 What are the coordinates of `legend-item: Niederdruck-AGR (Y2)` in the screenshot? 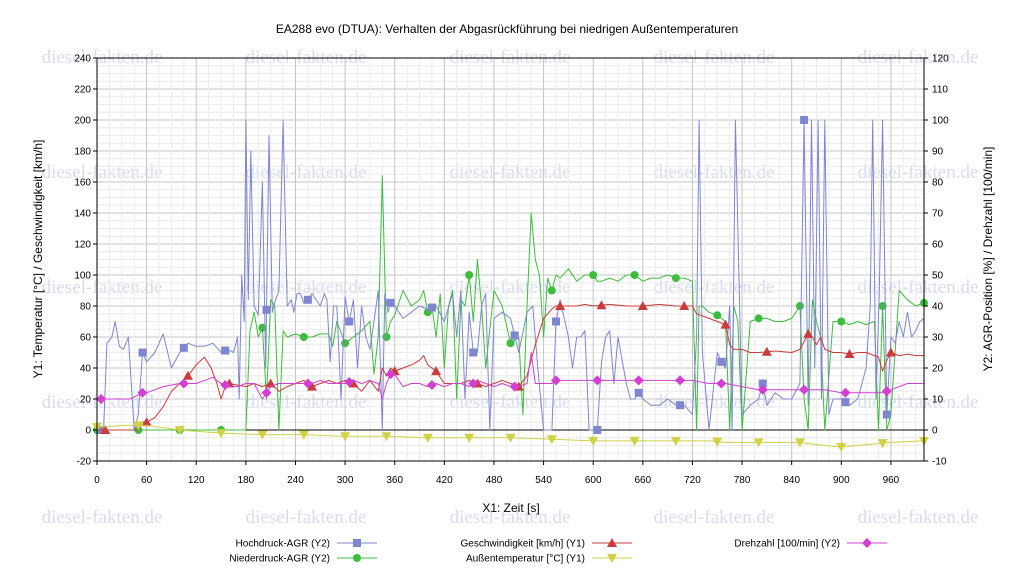 It's located at (303, 559).